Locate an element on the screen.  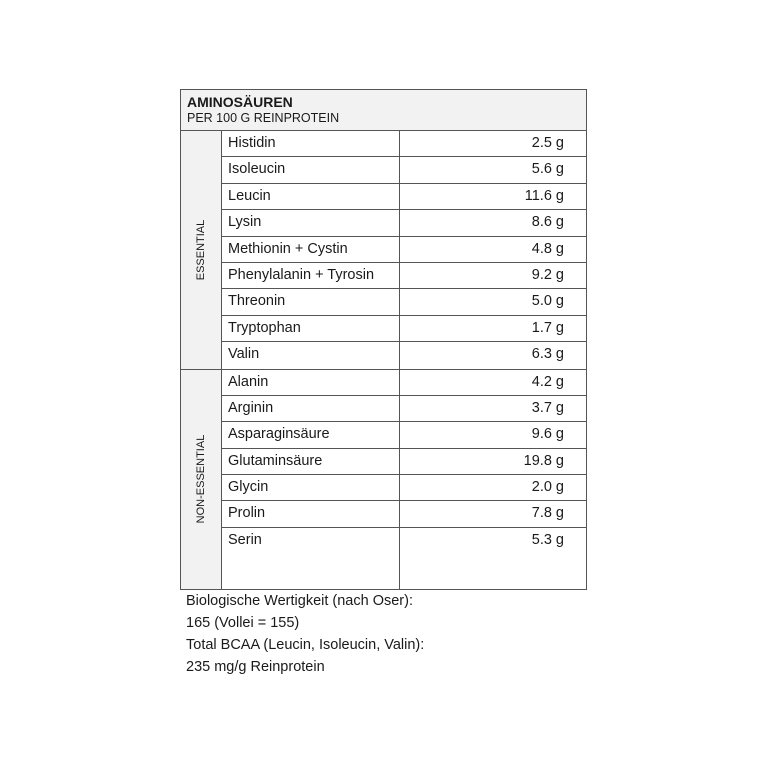
amino-acid-name: Prolin is located at coordinates (311, 514).